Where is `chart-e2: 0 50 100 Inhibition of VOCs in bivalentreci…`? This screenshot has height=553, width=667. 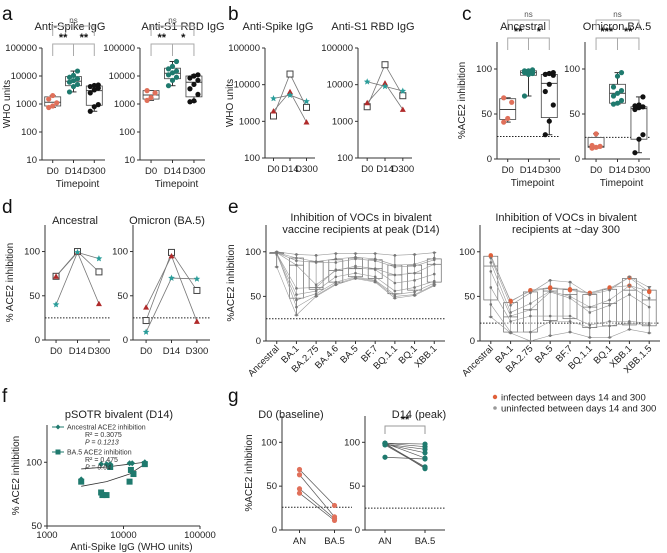 chart-e2: 0 50 100 Inhibition of VOCs in bivalentreci… is located at coordinates (559, 295).